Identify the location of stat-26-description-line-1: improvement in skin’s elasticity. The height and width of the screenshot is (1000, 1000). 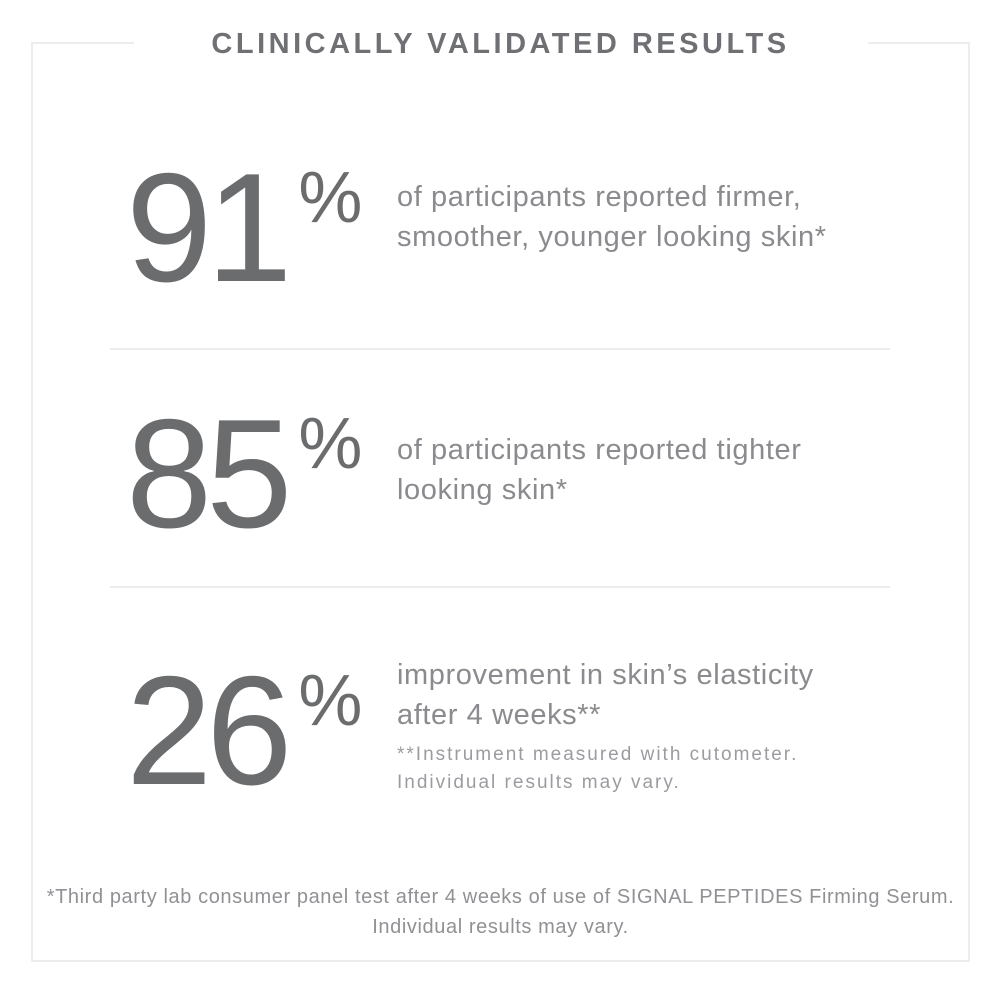
(605, 675).